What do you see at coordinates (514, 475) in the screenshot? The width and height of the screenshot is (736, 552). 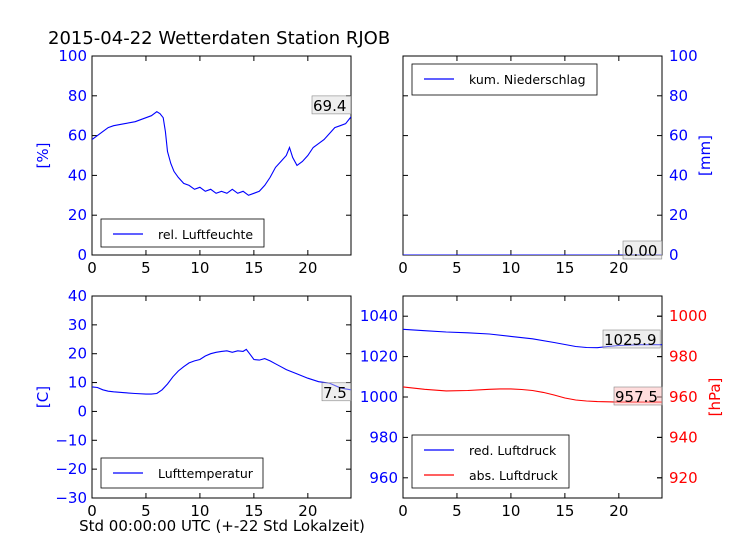 I see `legend-entry: abs. Luftdruck` at bounding box center [514, 475].